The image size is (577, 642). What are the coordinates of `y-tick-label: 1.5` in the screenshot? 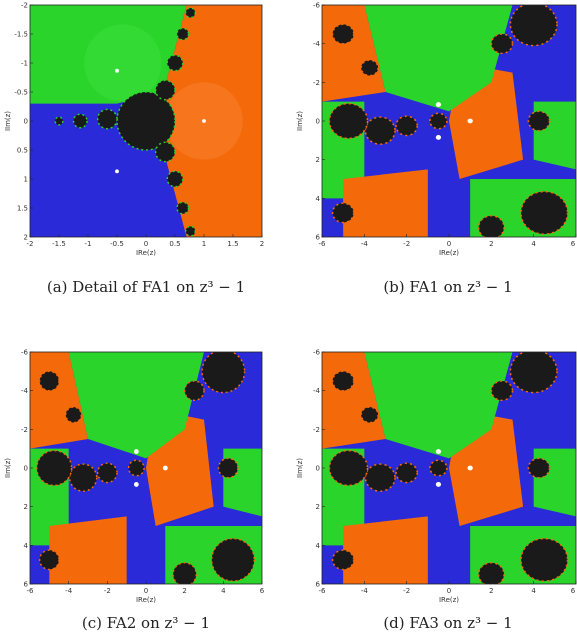 It's located at (22, 209).